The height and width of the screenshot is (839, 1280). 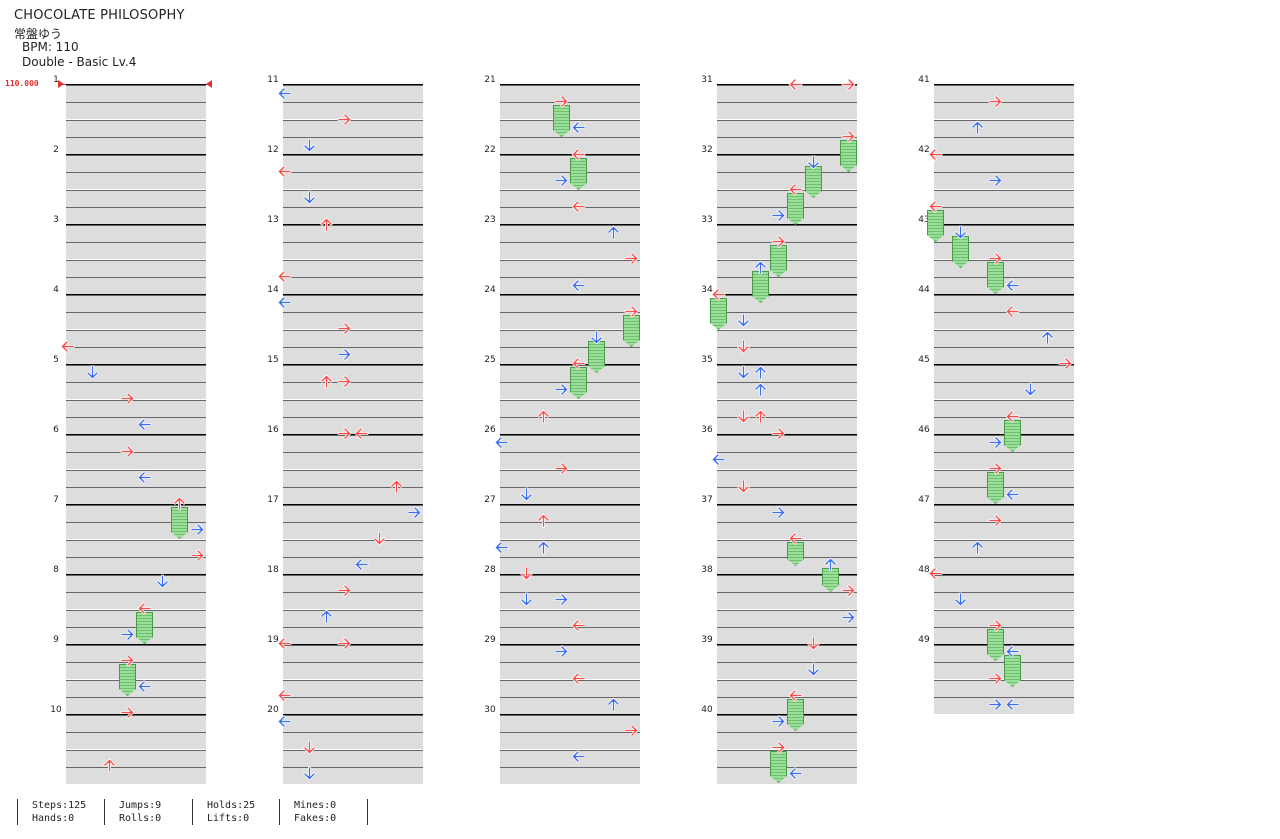 What do you see at coordinates (924, 640) in the screenshot?
I see `measure-number: 49` at bounding box center [924, 640].